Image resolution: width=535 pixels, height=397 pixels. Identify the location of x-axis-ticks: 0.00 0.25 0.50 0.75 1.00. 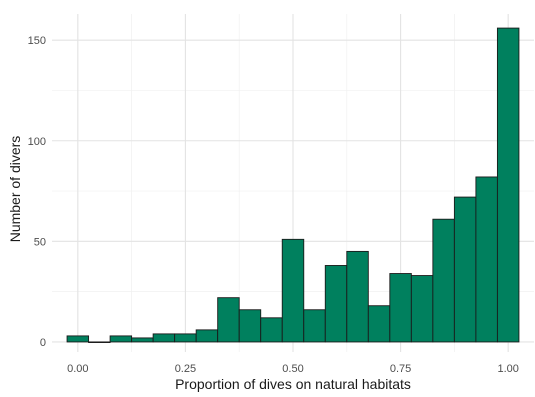
(293, 369).